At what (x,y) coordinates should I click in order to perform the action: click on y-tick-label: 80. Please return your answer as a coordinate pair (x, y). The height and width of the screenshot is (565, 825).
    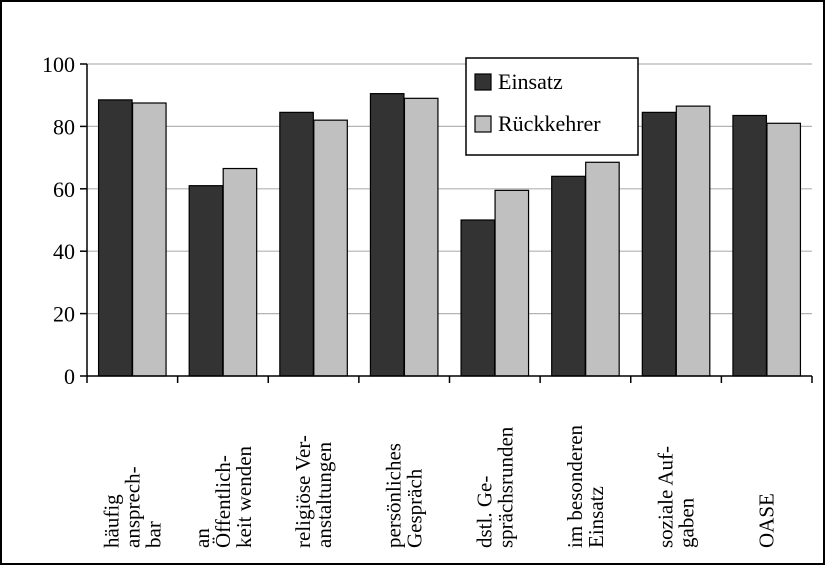
    Looking at the image, I should click on (64, 126).